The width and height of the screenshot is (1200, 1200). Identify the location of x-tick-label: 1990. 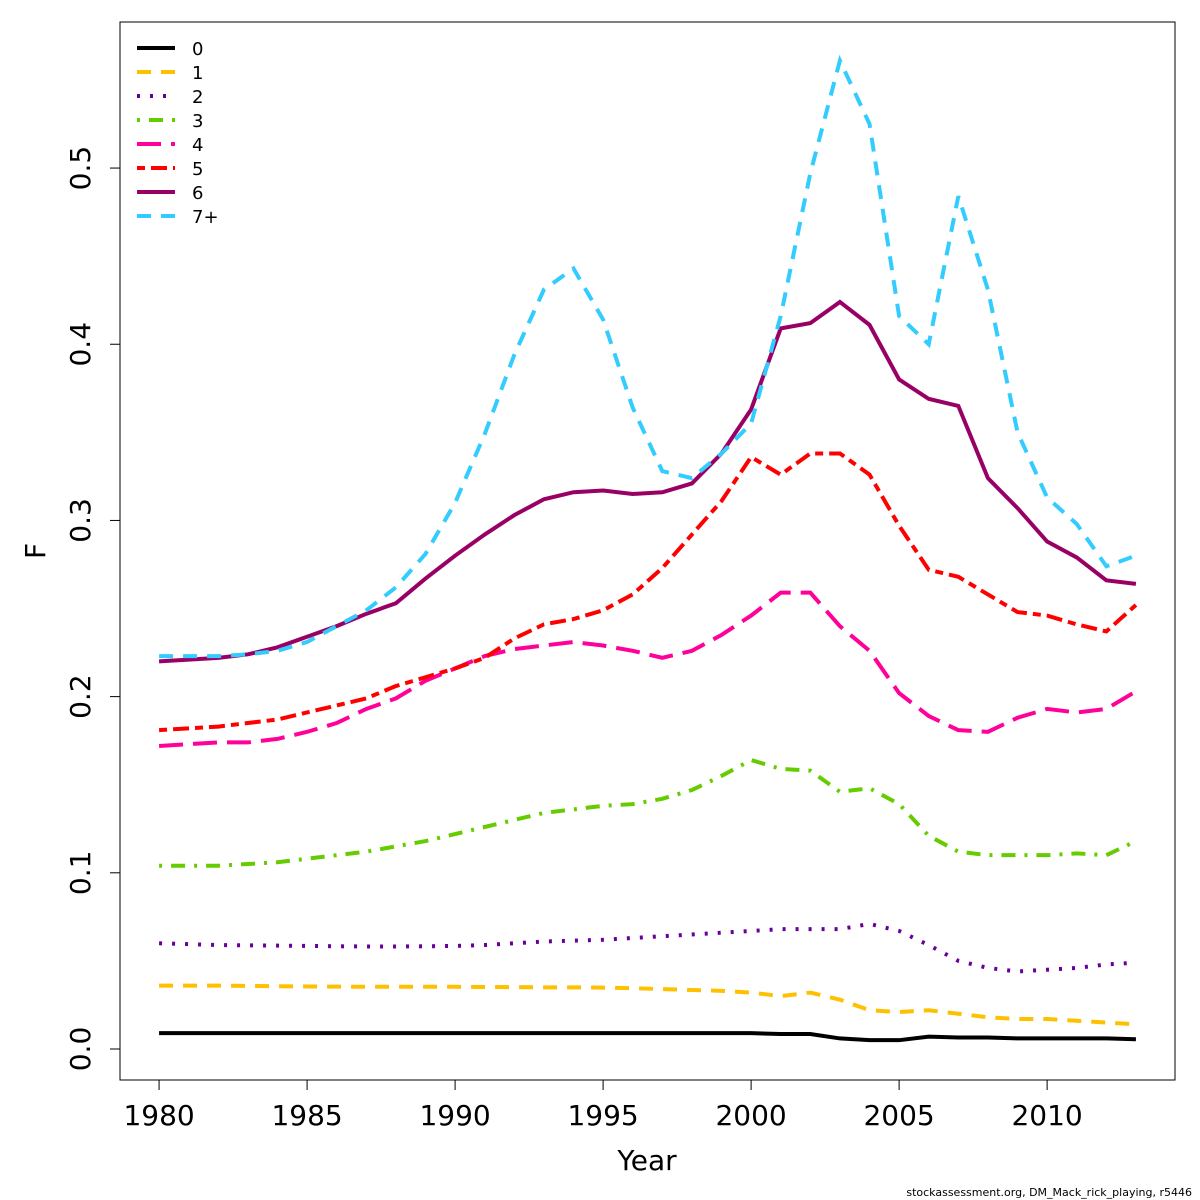
(454, 1115).